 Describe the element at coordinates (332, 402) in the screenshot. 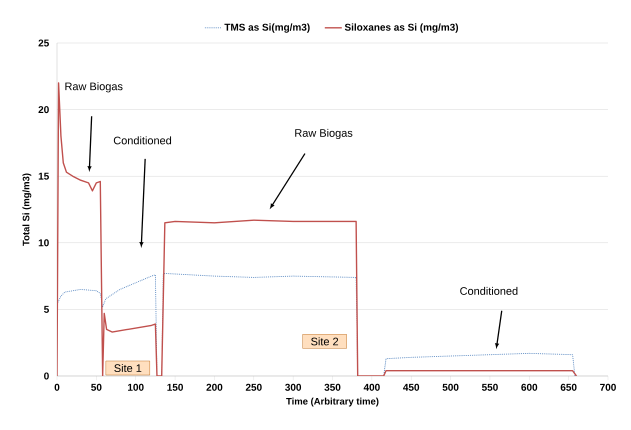

I see `x-axis-title: Time (Arbitrary time)` at that location.